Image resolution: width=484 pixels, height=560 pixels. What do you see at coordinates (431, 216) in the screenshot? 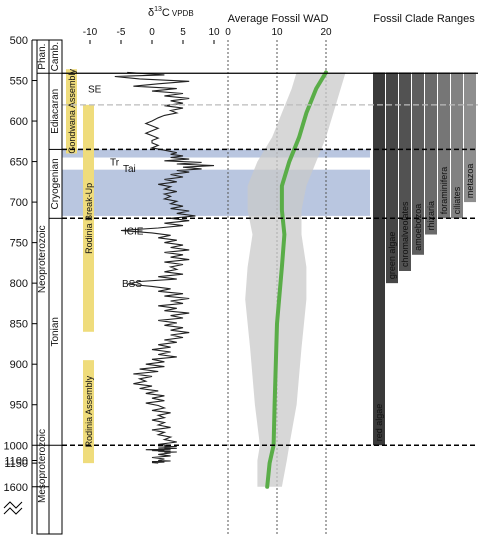
I see `clade-label: rhizaria` at bounding box center [431, 216].